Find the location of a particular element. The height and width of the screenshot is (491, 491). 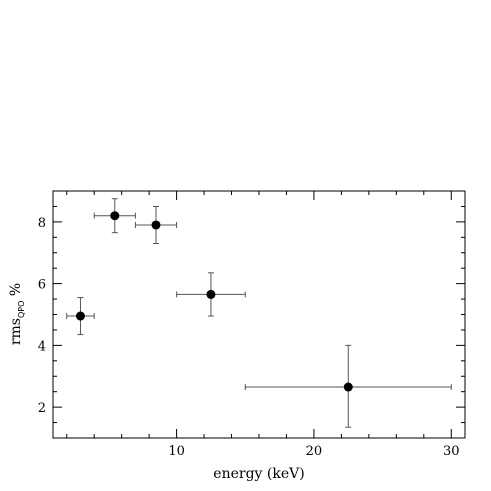

y-axis-label: rmsQPO % is located at coordinates (17, 314).